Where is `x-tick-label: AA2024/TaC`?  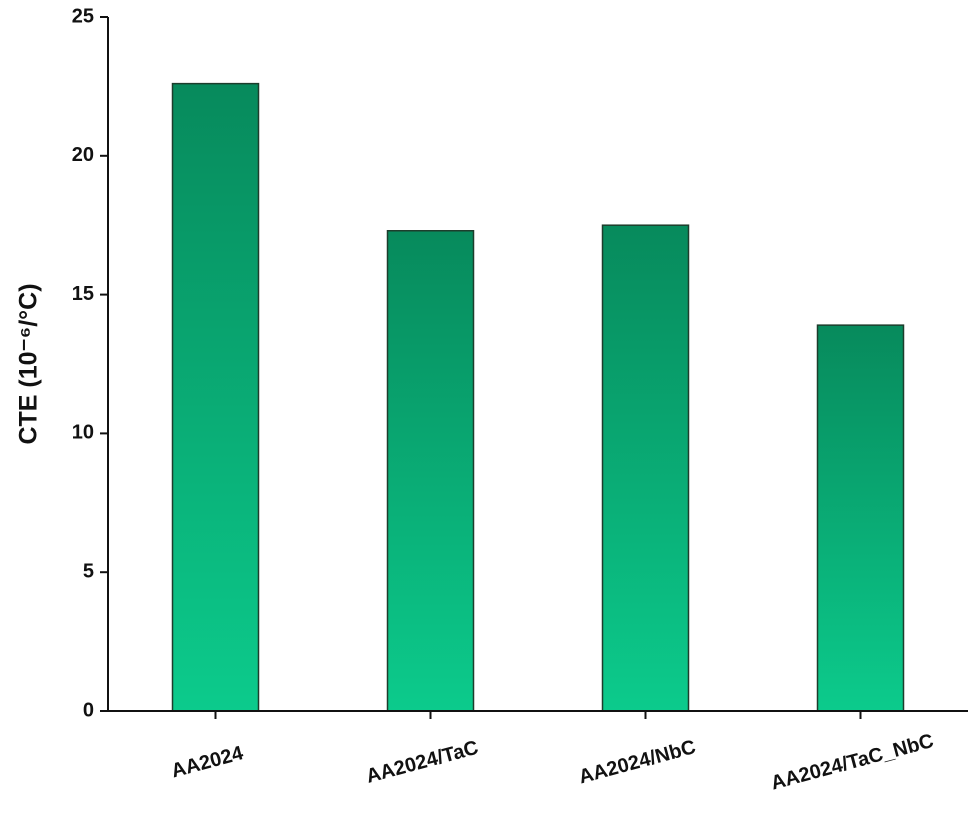 x-tick-label: AA2024/TaC is located at coordinates (422, 762).